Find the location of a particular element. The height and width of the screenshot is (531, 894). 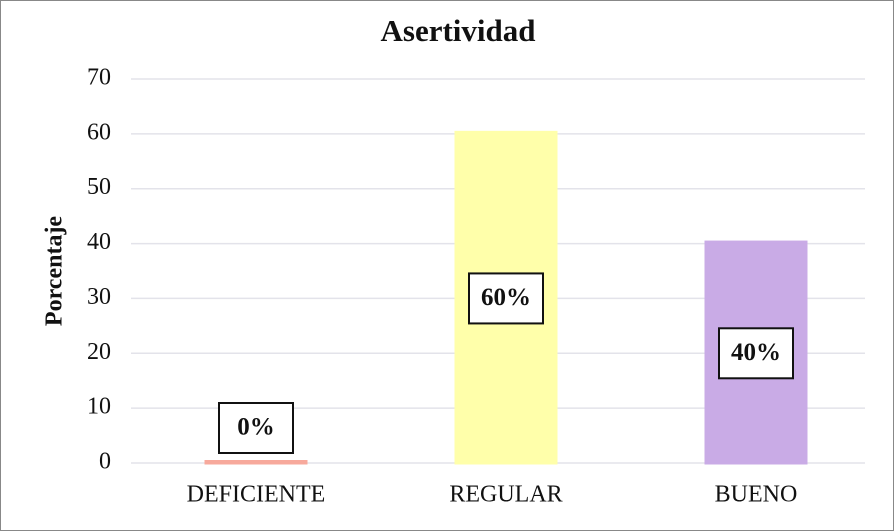

y-tick-label: 30 is located at coordinates (99, 297).